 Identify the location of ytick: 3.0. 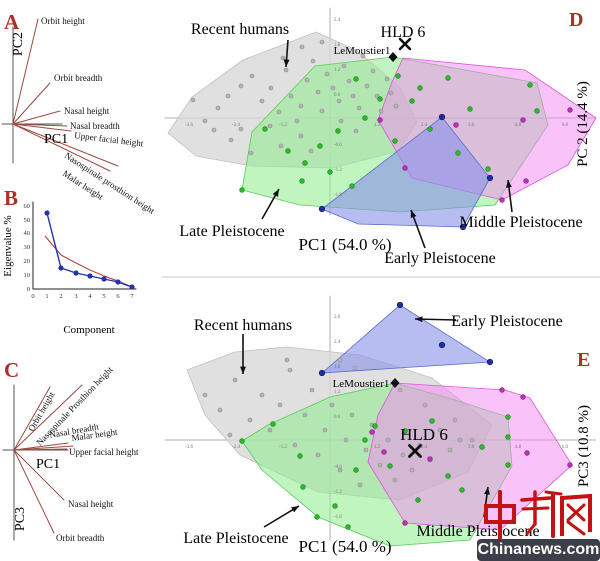
(337, 317).